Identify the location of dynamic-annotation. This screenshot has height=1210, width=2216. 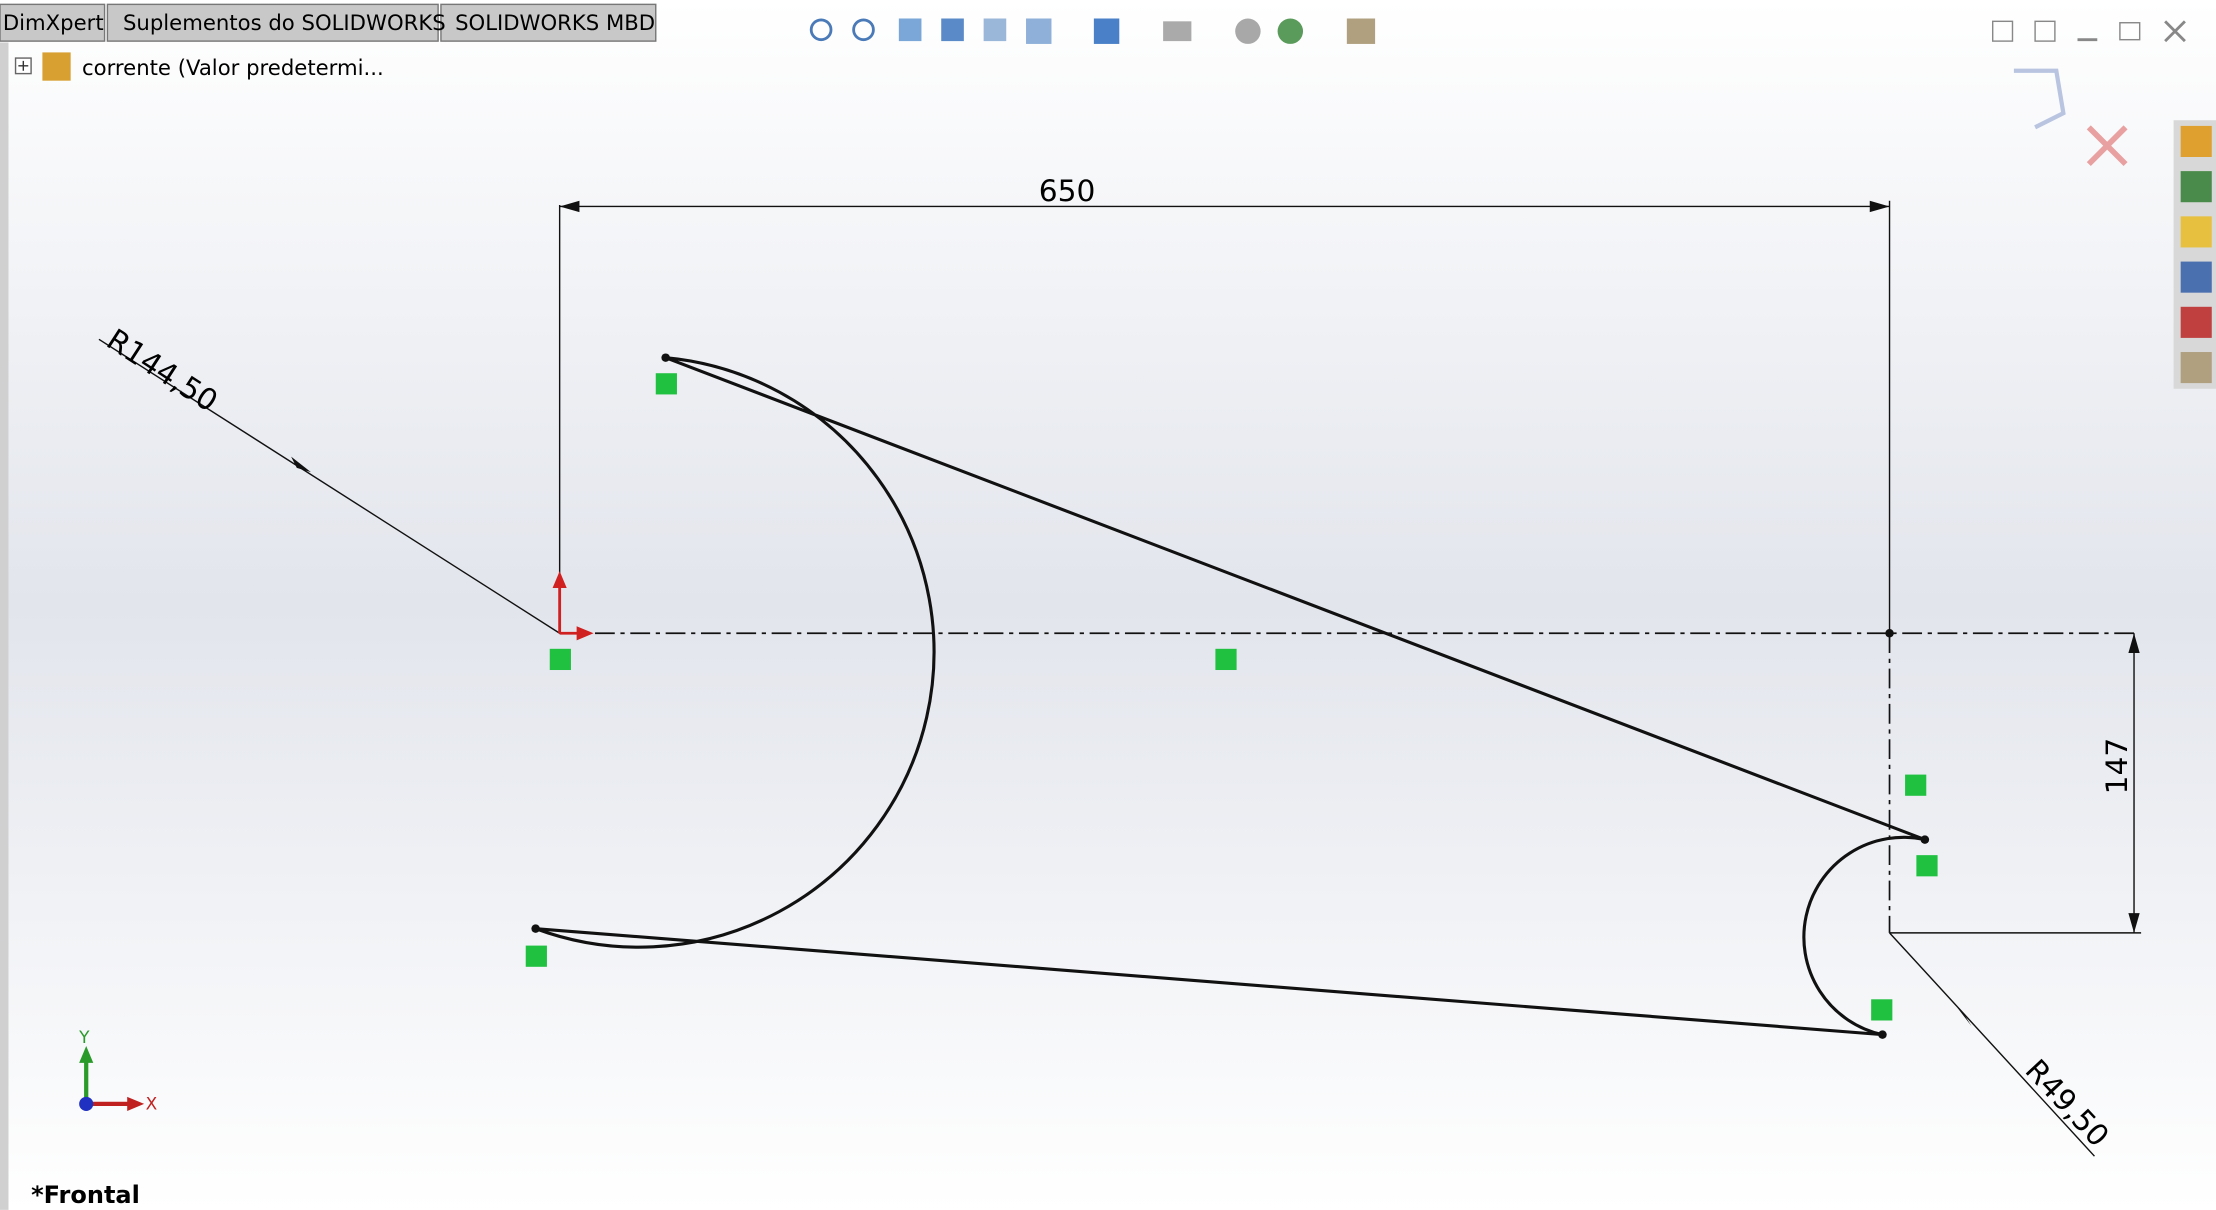
(995, 30).